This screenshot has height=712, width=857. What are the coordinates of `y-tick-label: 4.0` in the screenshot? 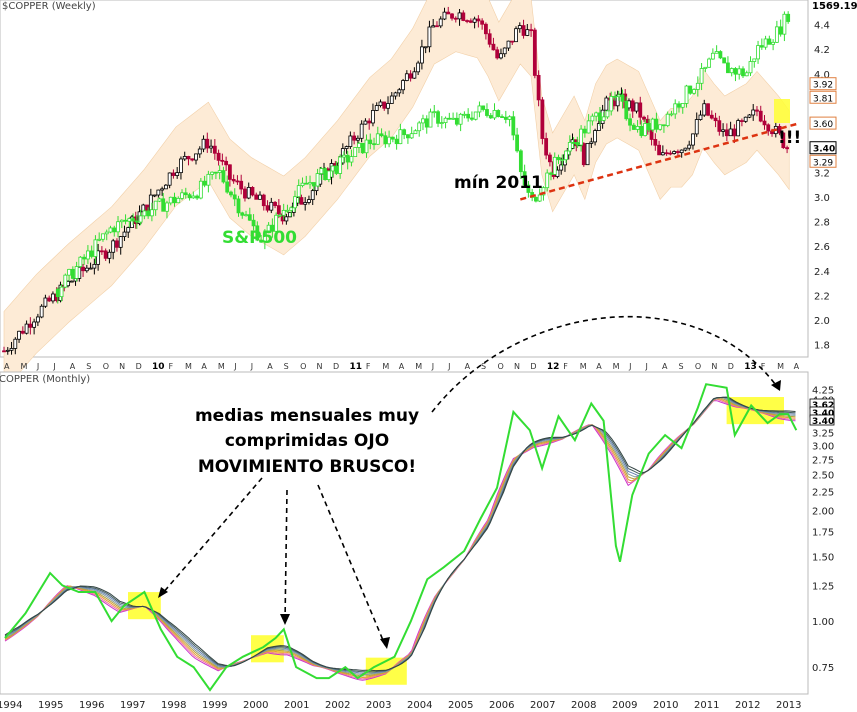 It's located at (822, 75).